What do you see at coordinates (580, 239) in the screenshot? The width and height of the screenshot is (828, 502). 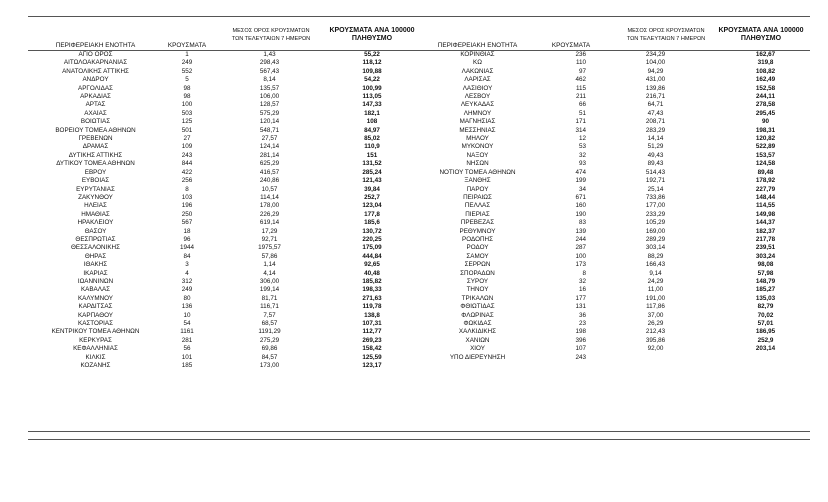 I see `right-cases-cell: 244` at bounding box center [580, 239].